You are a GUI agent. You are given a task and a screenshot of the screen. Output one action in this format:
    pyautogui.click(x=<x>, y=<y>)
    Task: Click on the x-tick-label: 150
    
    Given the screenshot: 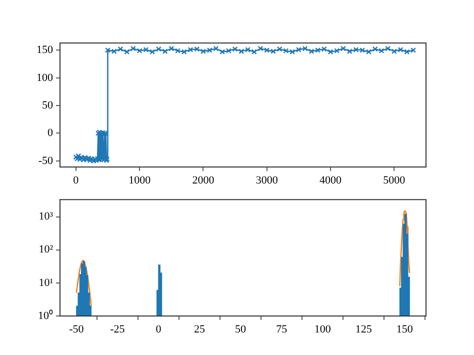 What is the action you would take?
    pyautogui.click(x=405, y=329)
    